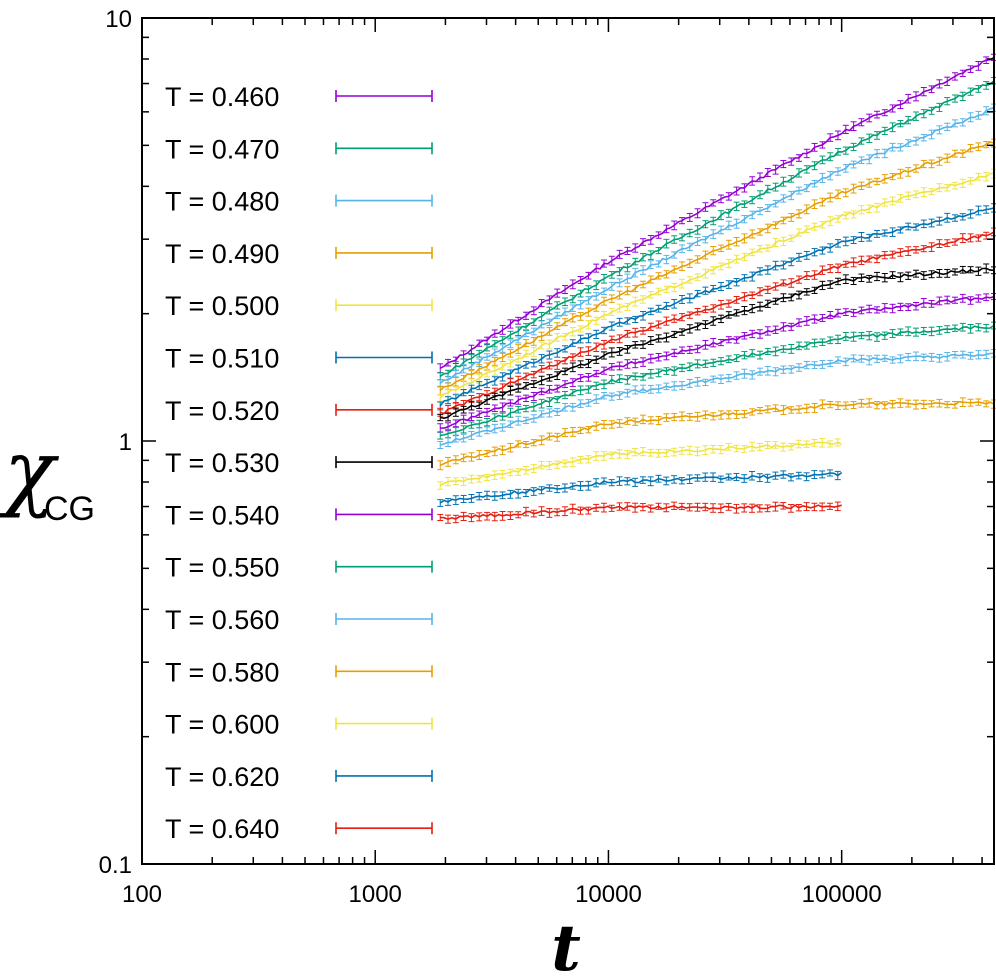 This screenshot has height=980, width=996. What do you see at coordinates (608, 894) in the screenshot?
I see `x-tick-label: 10000` at bounding box center [608, 894].